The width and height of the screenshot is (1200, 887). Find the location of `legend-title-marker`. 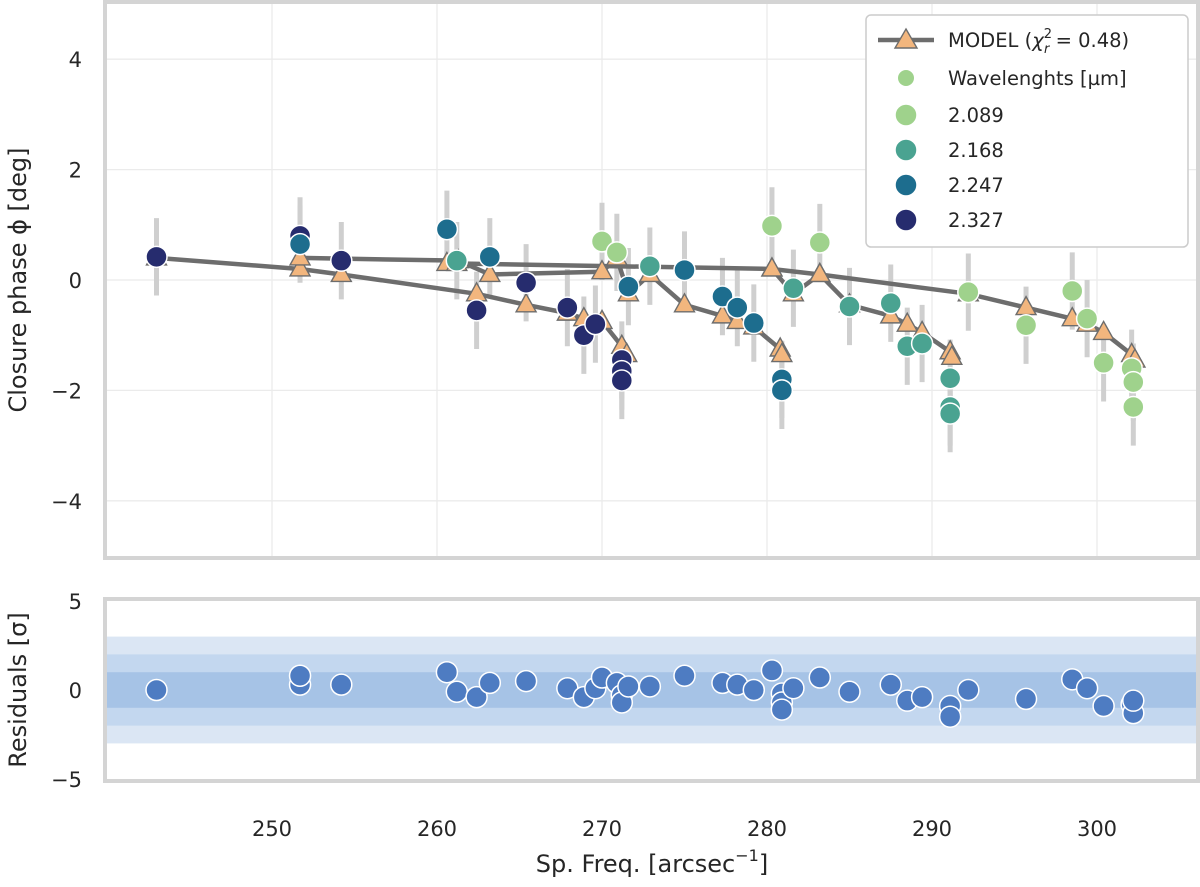

legend-title-marker is located at coordinates (906, 78).